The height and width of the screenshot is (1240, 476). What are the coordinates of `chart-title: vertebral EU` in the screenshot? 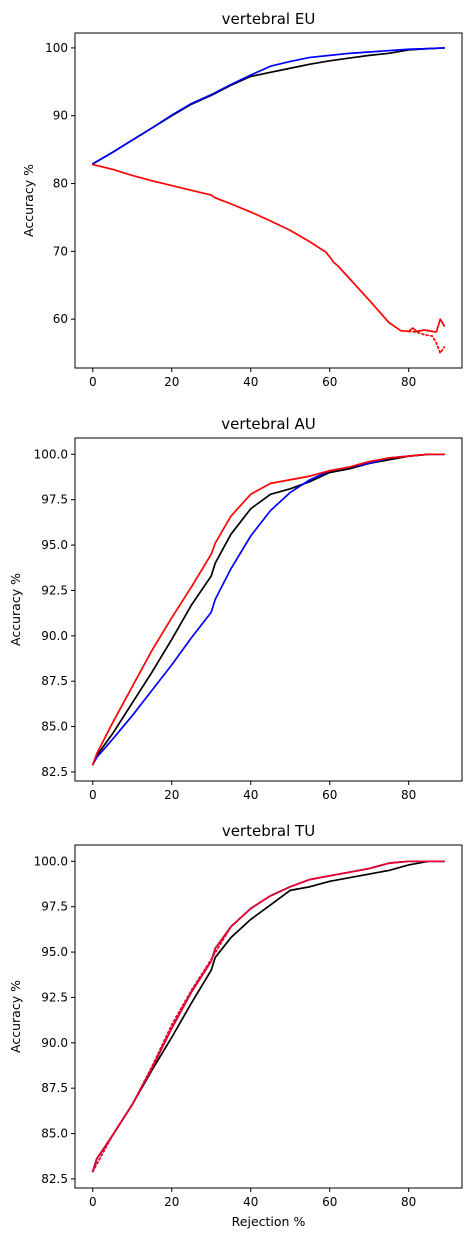 It's located at (269, 19).